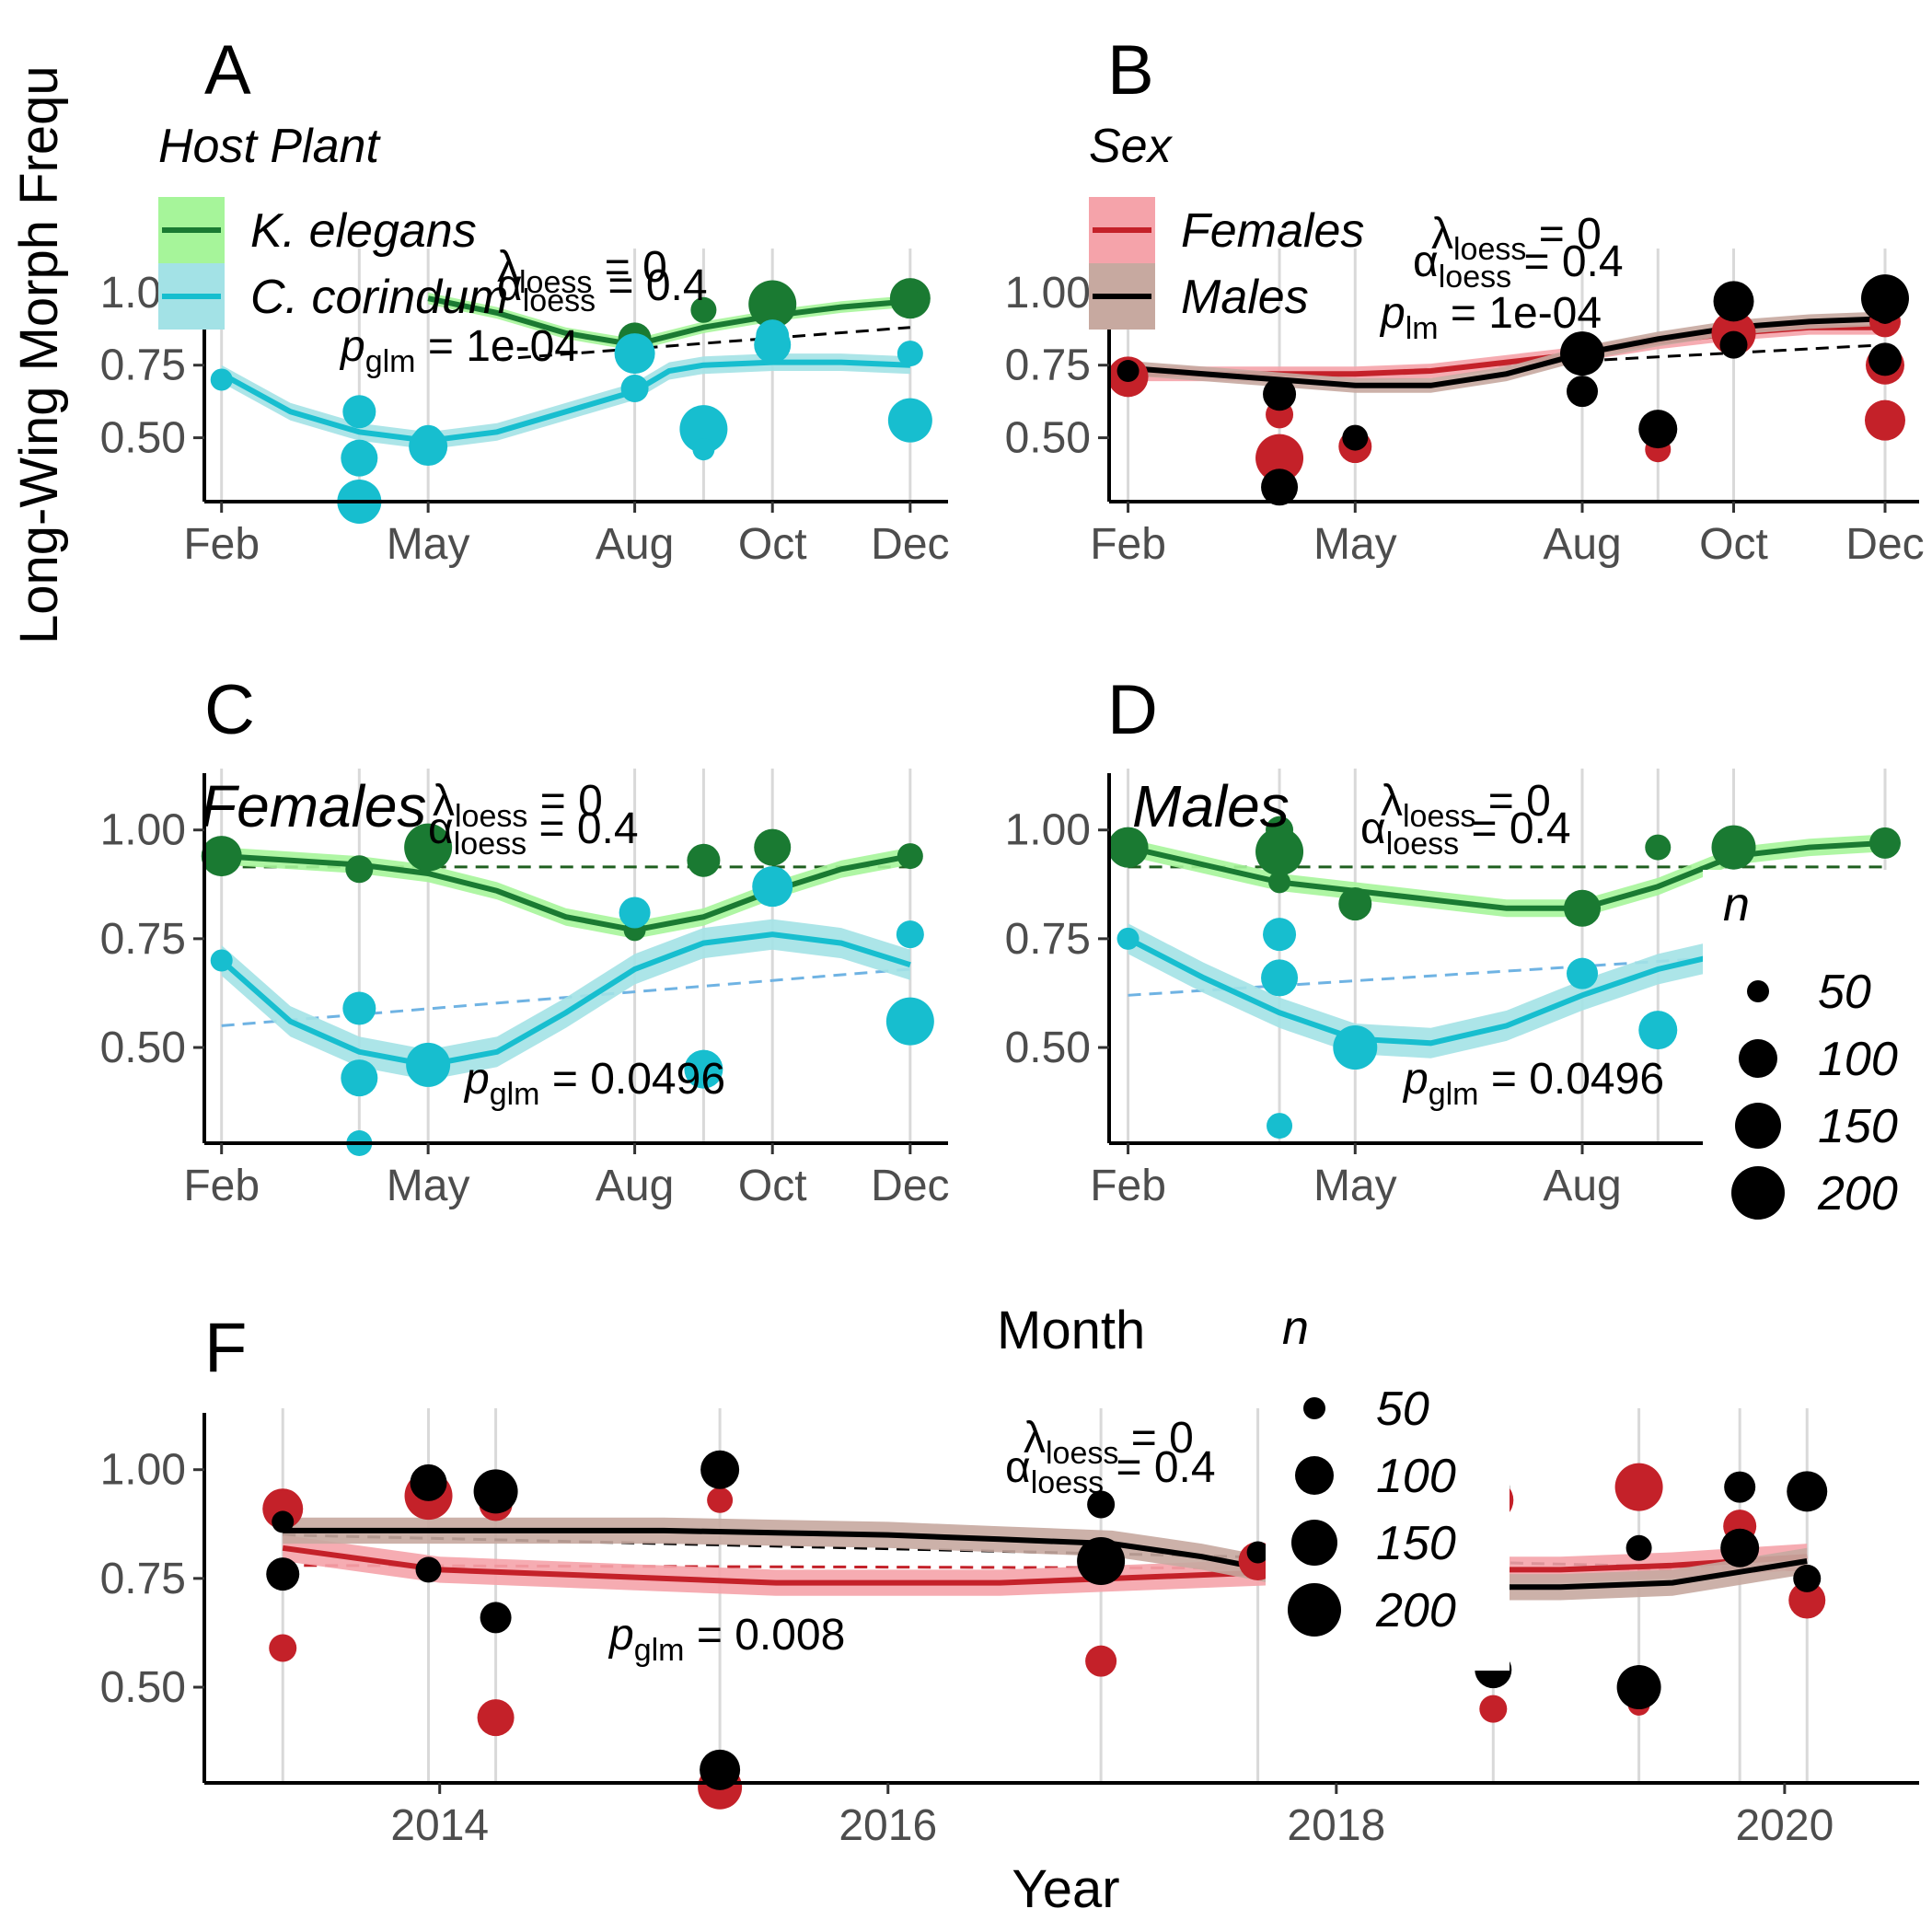  What do you see at coordinates (428, 1186) in the screenshot?
I see `x-tick-label-1: May` at bounding box center [428, 1186].